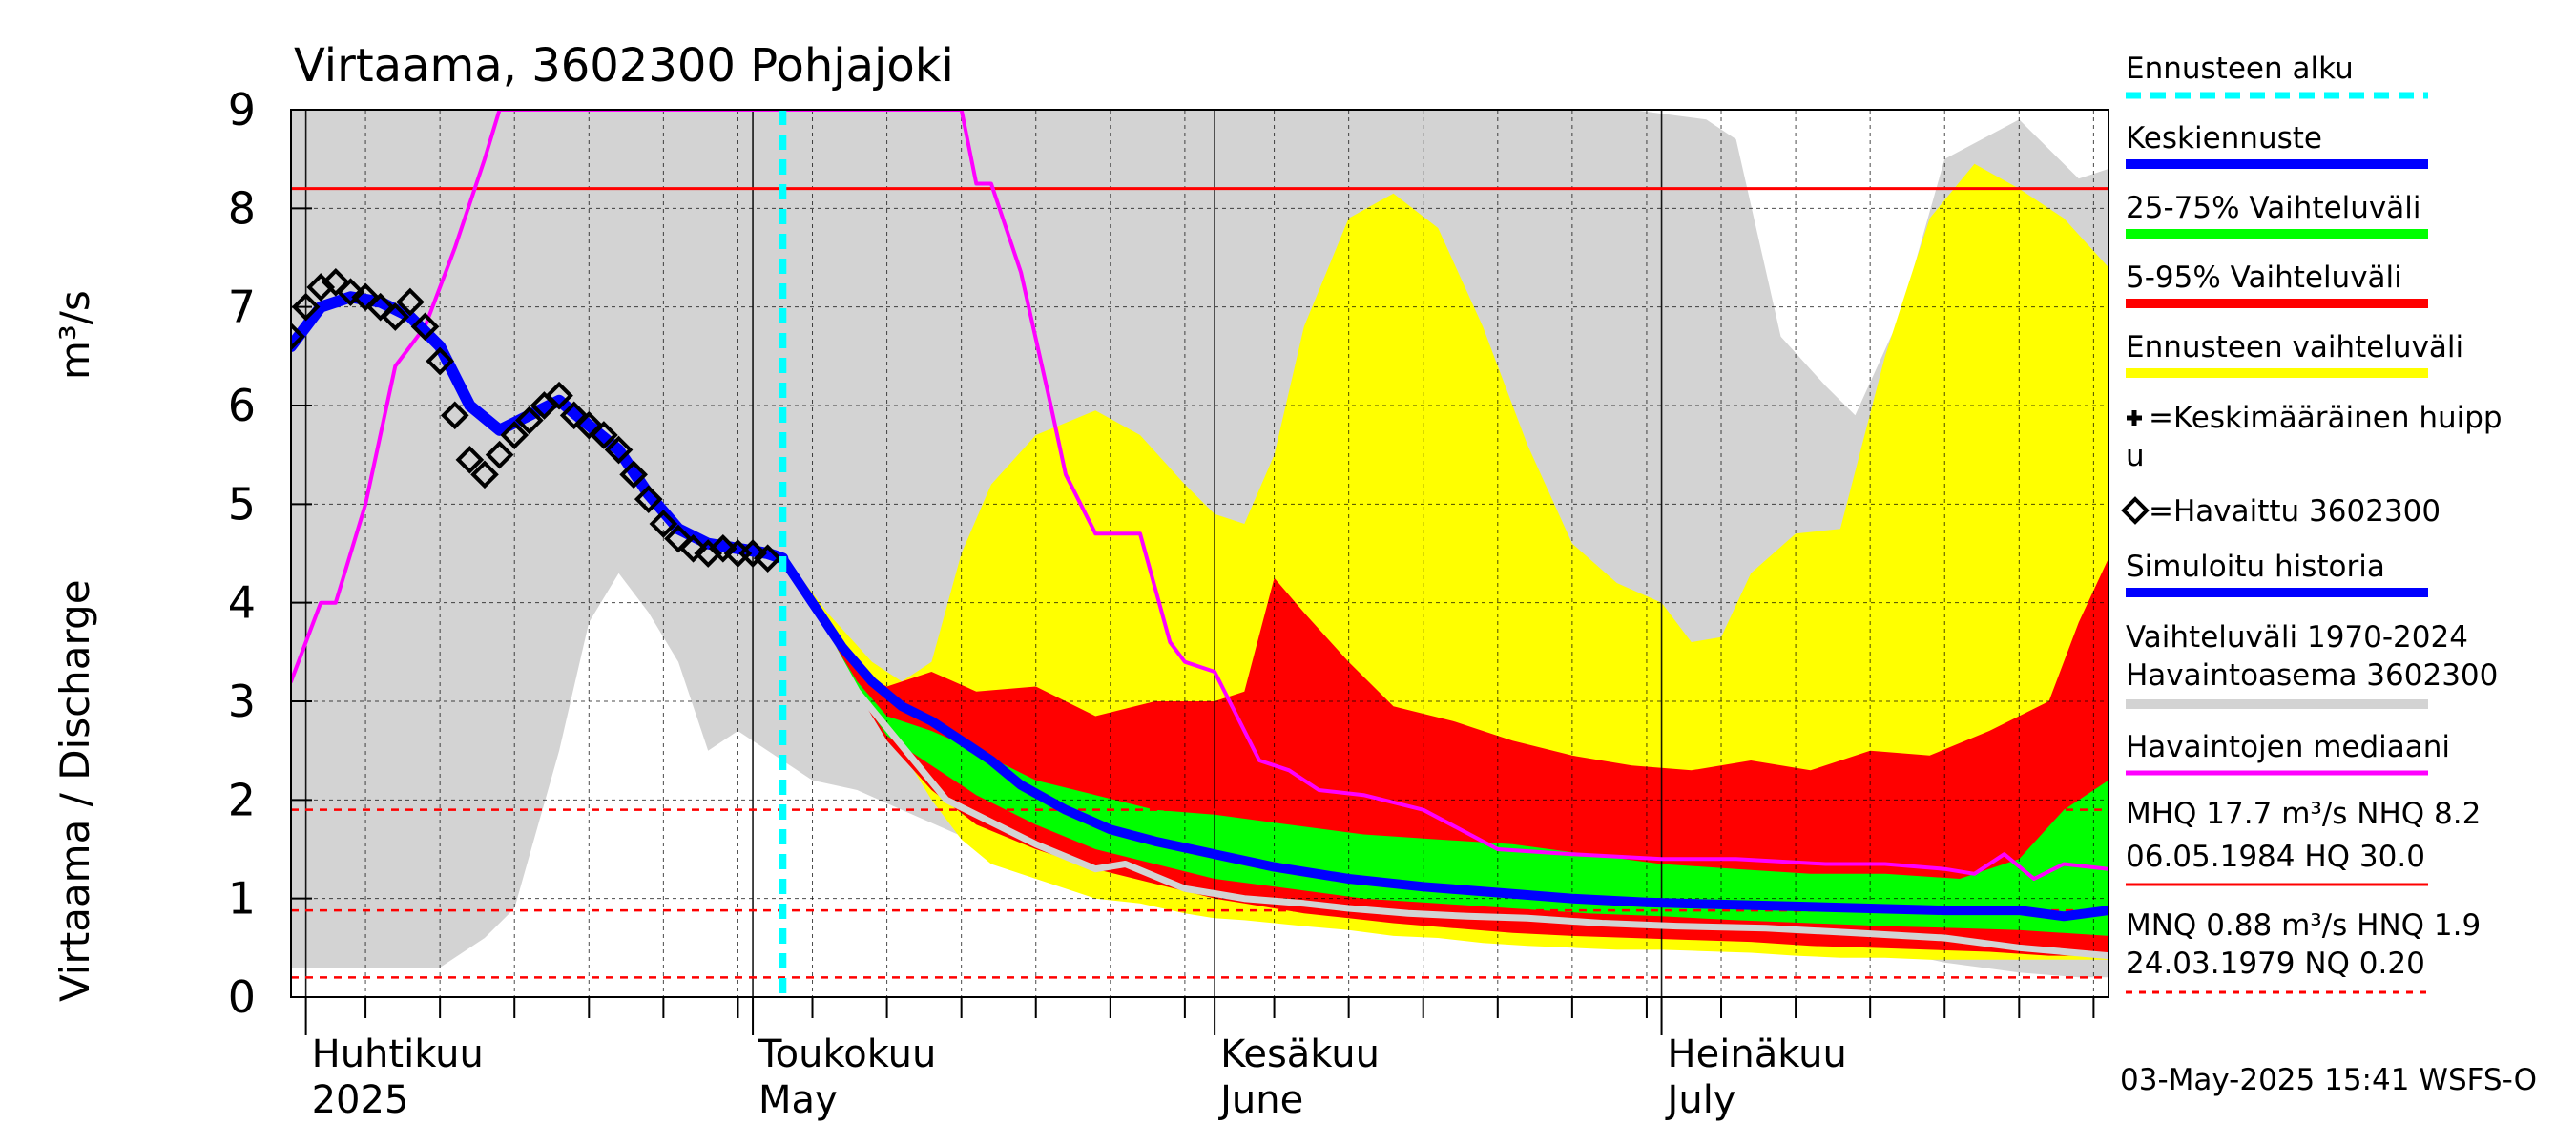  What do you see at coordinates (242, 997) in the screenshot?
I see `y-tick-label: 0` at bounding box center [242, 997].